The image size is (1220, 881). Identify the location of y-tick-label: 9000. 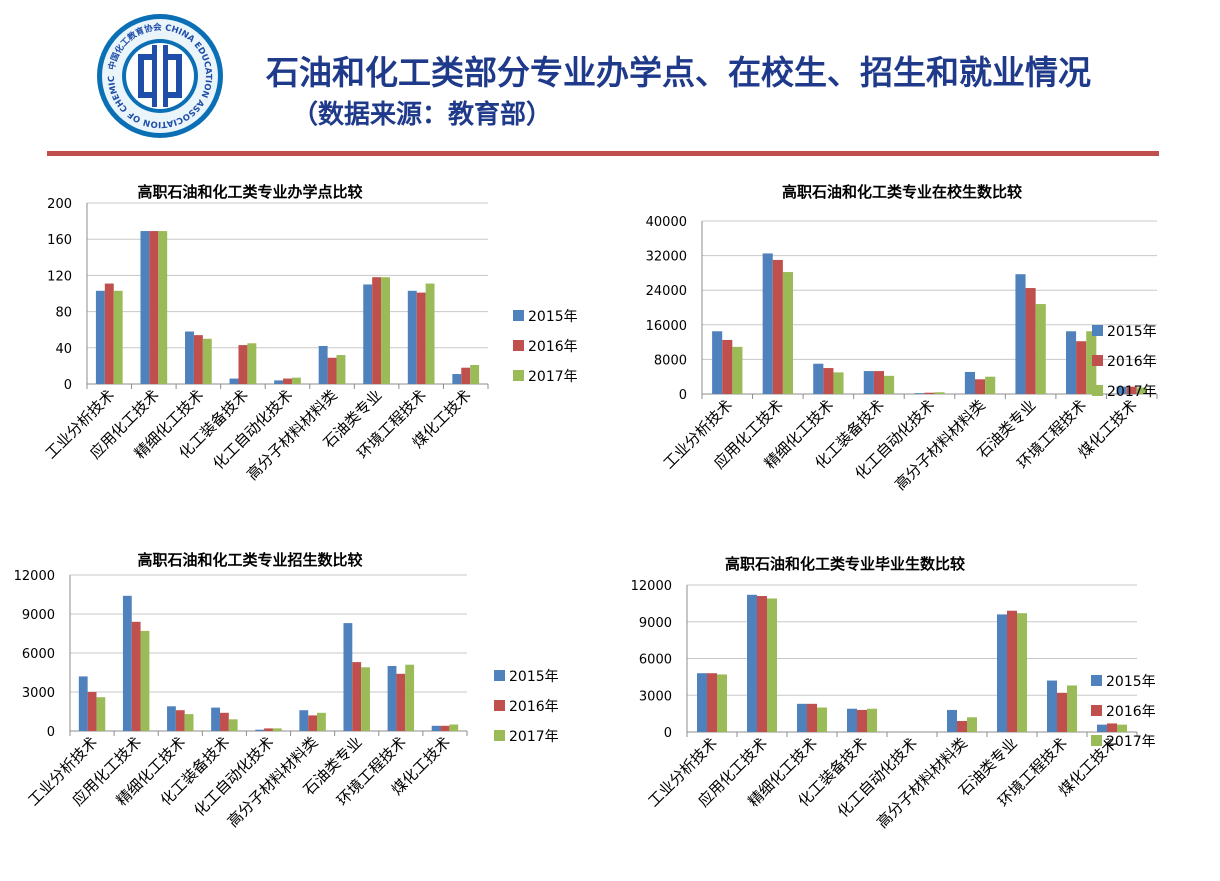
(655, 623).